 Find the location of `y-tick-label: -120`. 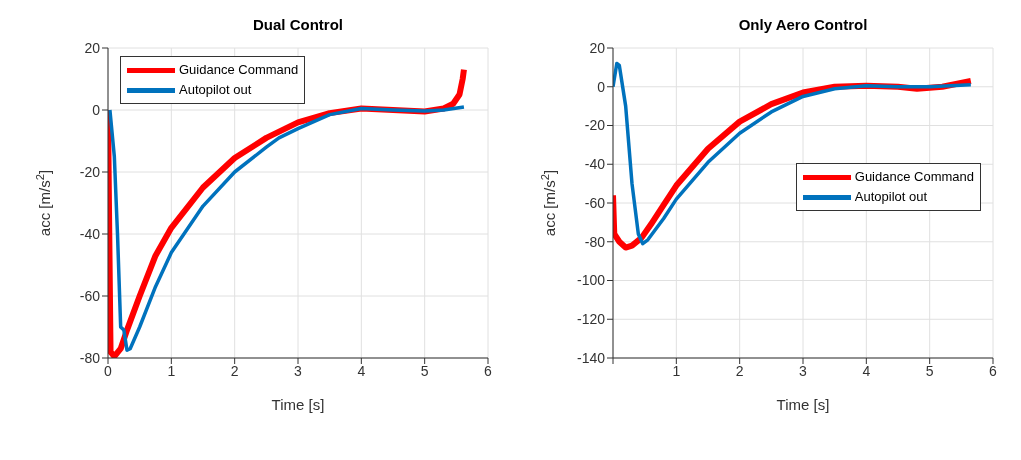

y-tick-label: -120 is located at coordinates (591, 319).